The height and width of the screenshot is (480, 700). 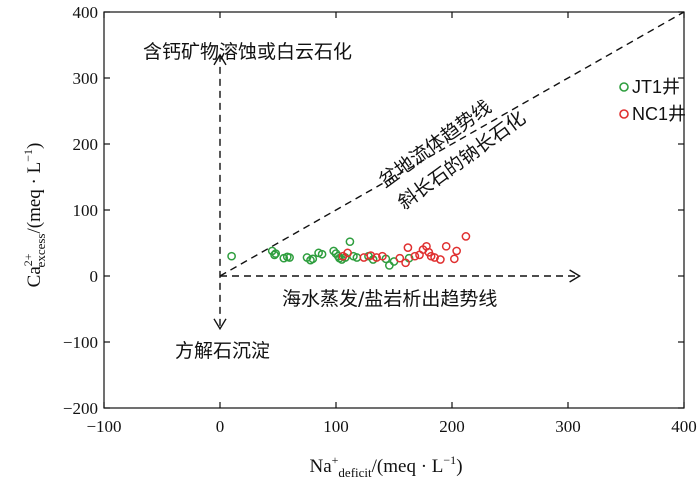 I want to click on y-axis-label-sup: 2+, so click(x=28, y=259).